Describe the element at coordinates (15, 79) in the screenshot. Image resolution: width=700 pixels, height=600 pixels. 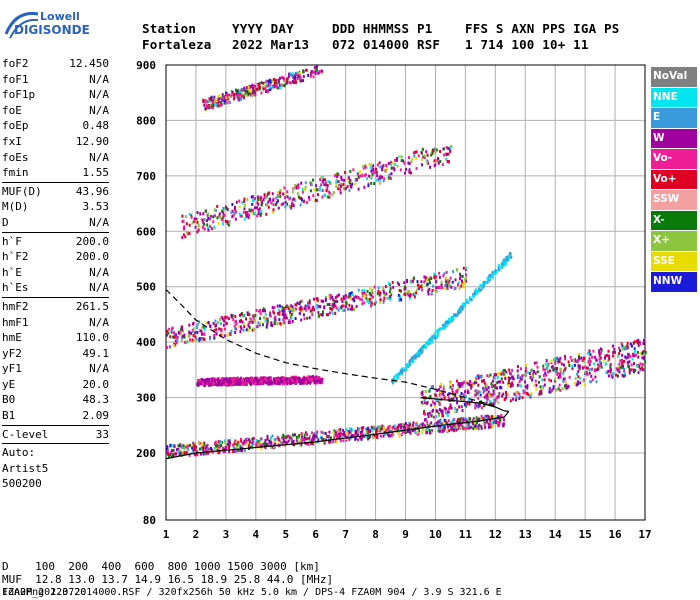
I see `param-name: foF1` at that location.